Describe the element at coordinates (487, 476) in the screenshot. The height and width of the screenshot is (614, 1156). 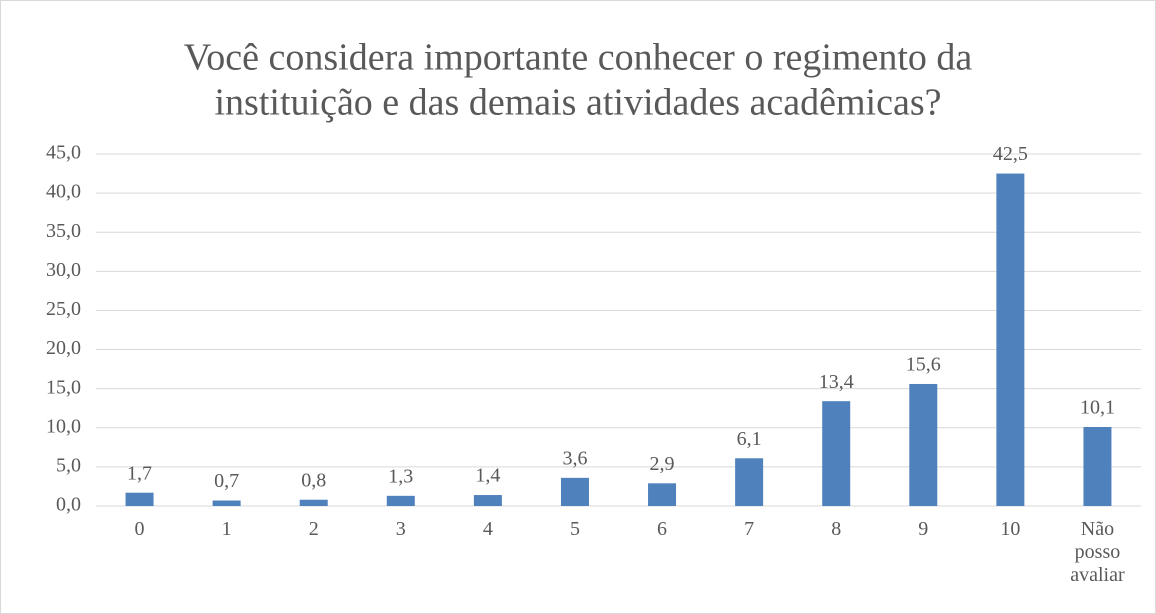
I see `data-label: 1,4` at that location.